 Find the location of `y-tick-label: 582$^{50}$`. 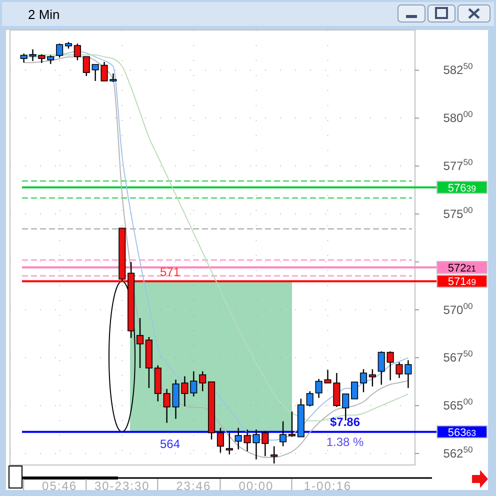

y-tick-label: 582$^{50}$ is located at coordinates (458, 69).